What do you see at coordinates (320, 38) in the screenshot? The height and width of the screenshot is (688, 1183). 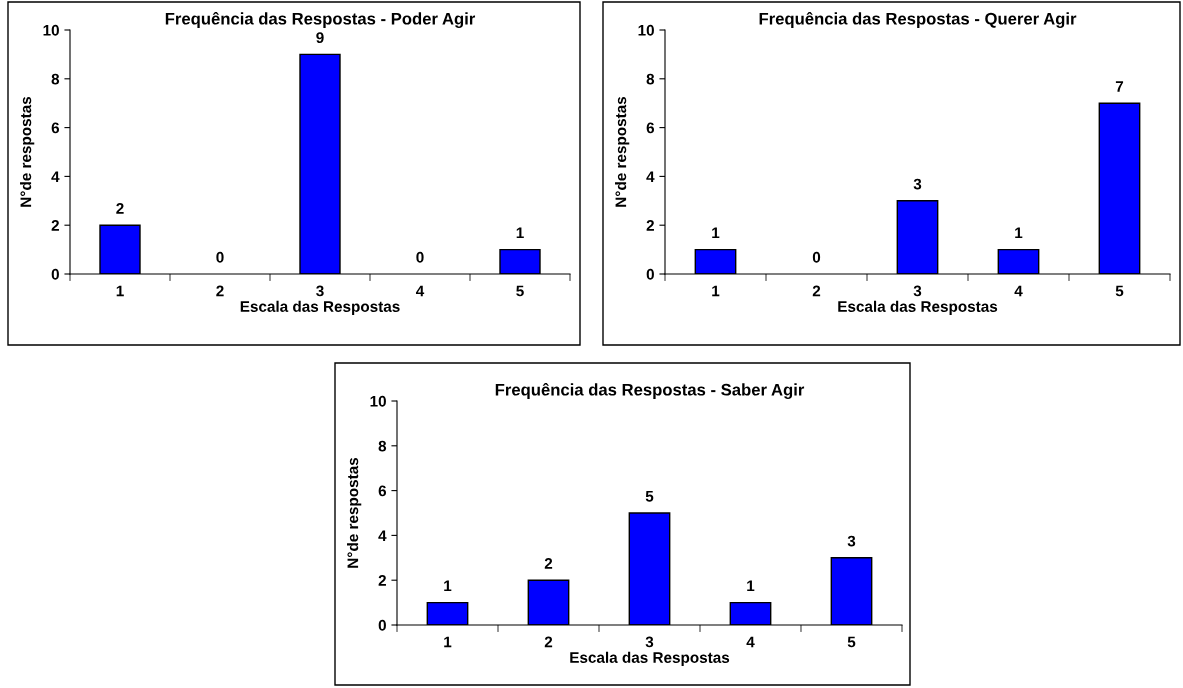 I see `data-label: 9` at bounding box center [320, 38].